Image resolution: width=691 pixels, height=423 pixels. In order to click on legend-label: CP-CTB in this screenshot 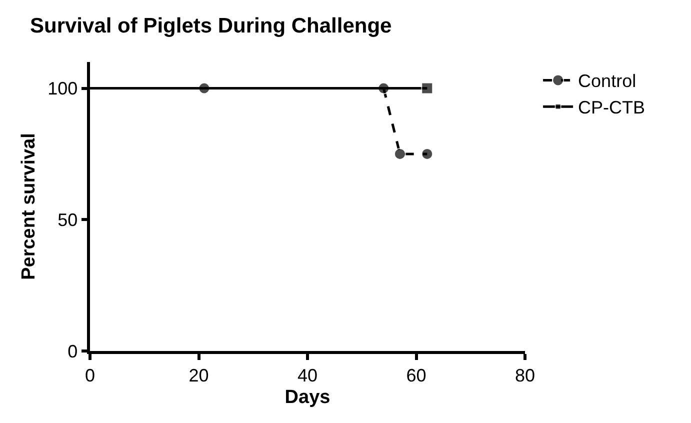, I will do `click(612, 108)`.